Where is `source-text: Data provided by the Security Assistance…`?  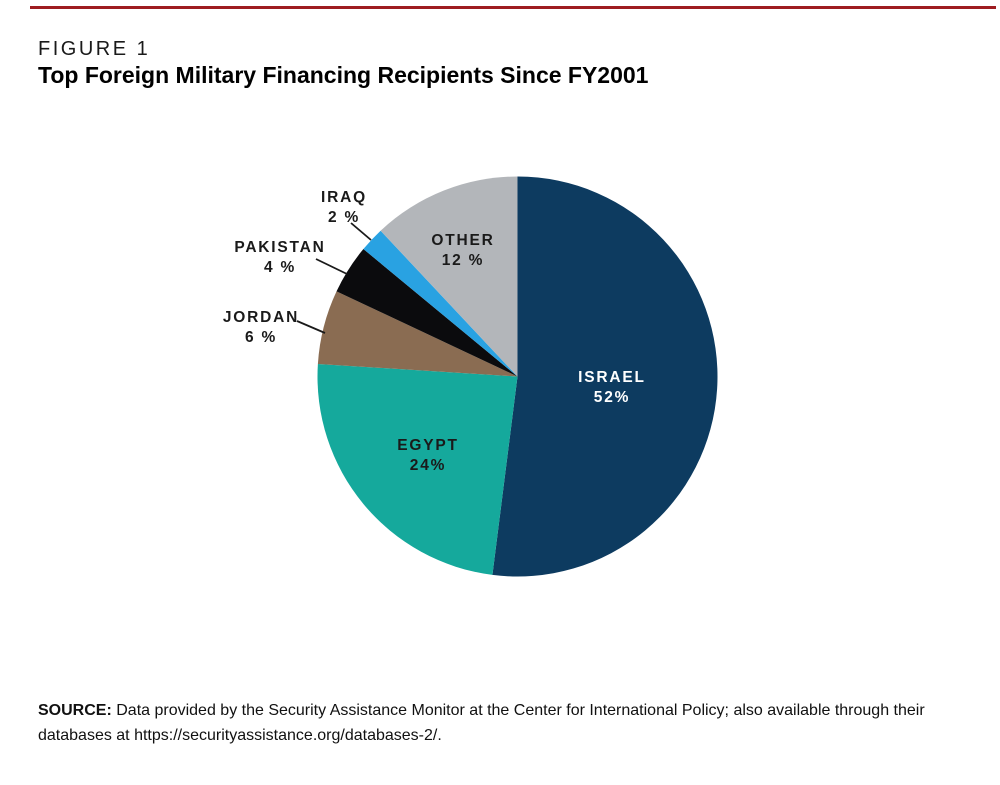 source-text: Data provided by the Security Assistance… is located at coordinates (481, 723).